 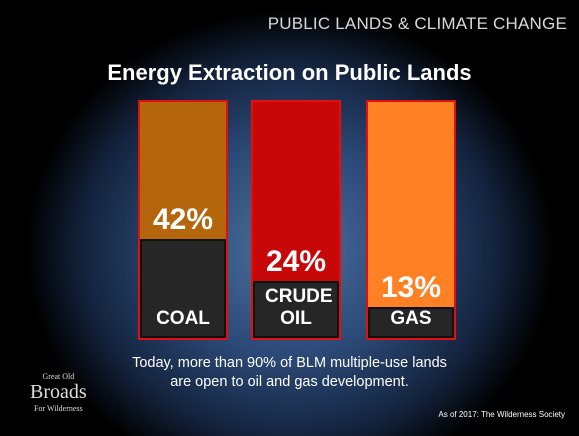 I want to click on bar: CRUDE OIL, so click(x=296, y=309).